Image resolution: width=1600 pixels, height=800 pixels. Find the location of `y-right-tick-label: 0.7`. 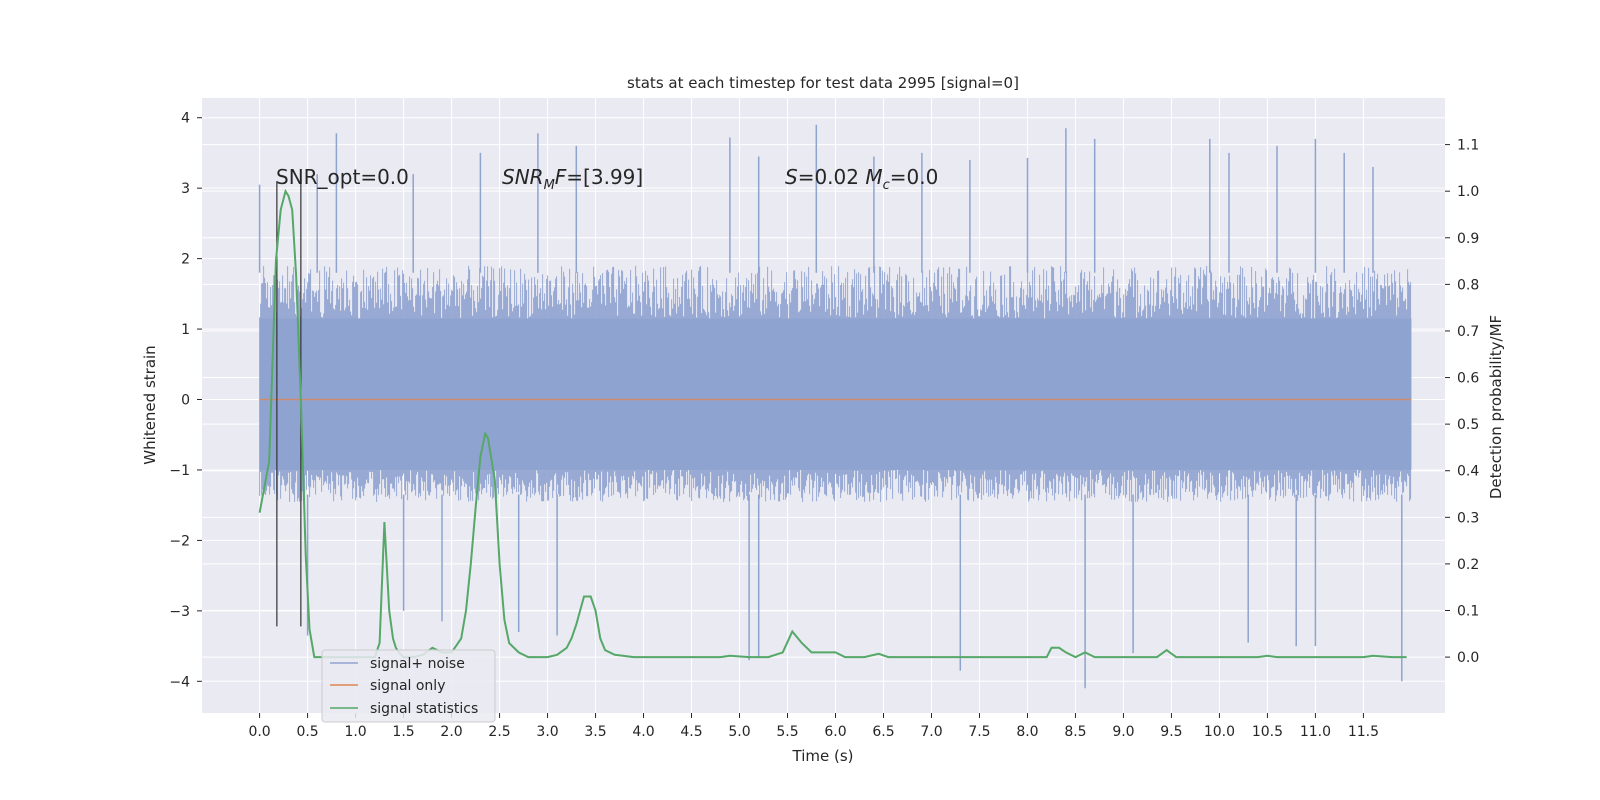

y-right-tick-label: 0.7 is located at coordinates (1468, 332).